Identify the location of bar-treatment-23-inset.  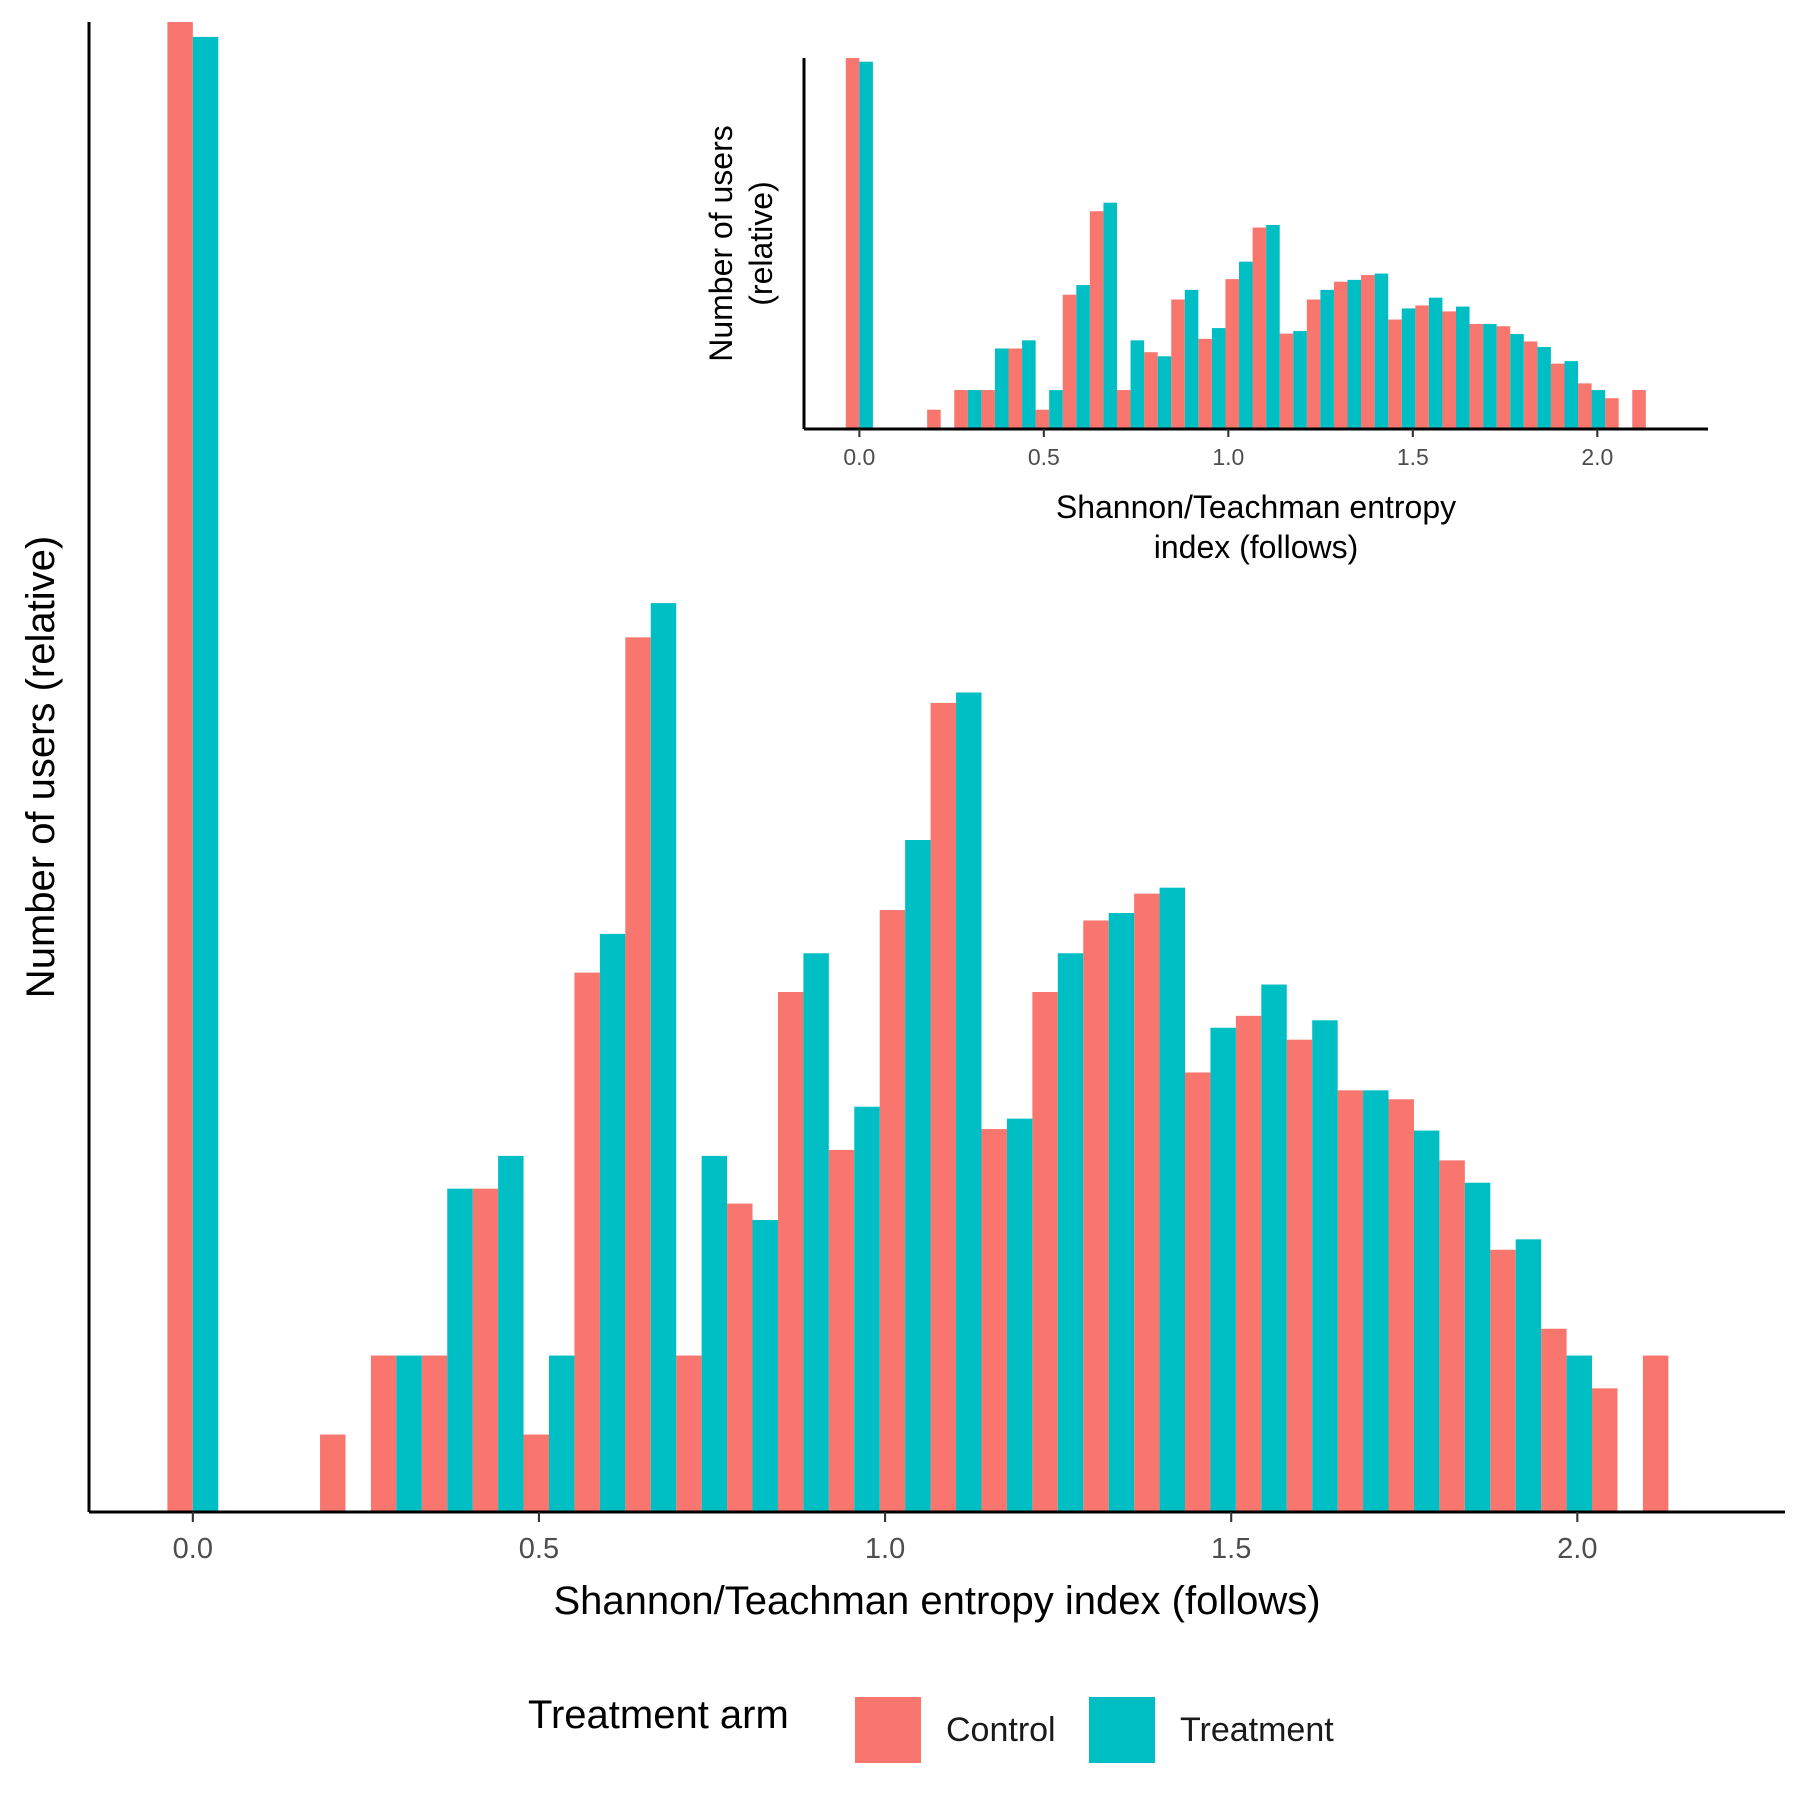
(1490, 376).